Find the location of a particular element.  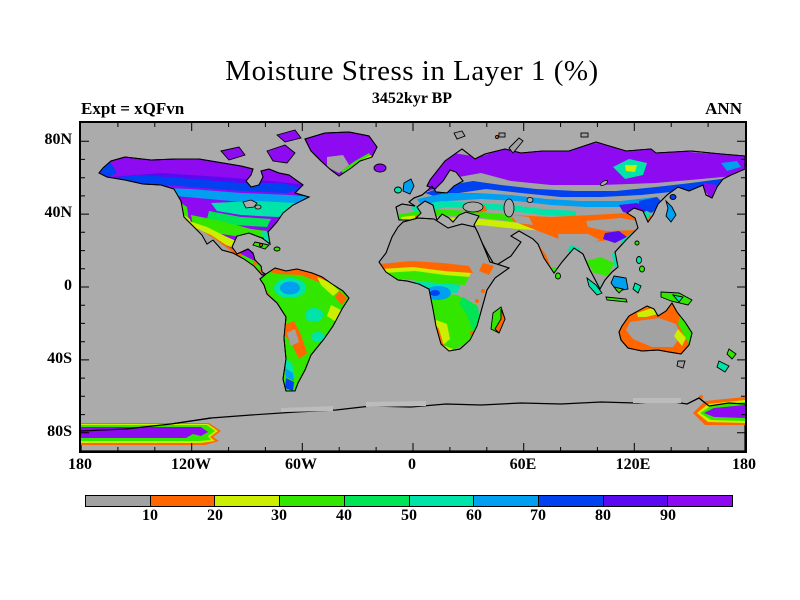

aral-sea is located at coordinates (530, 200).